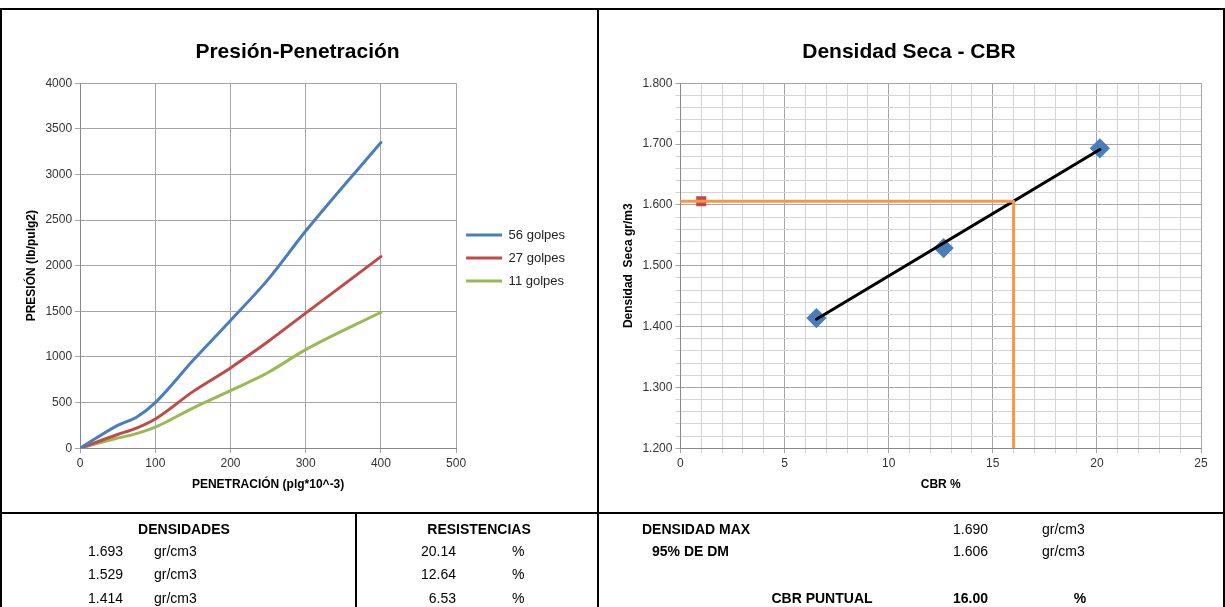 The height and width of the screenshot is (607, 1225). What do you see at coordinates (30, 266) in the screenshot?
I see `y-axis-title: PRESIÓN (lb/pulg2)` at bounding box center [30, 266].